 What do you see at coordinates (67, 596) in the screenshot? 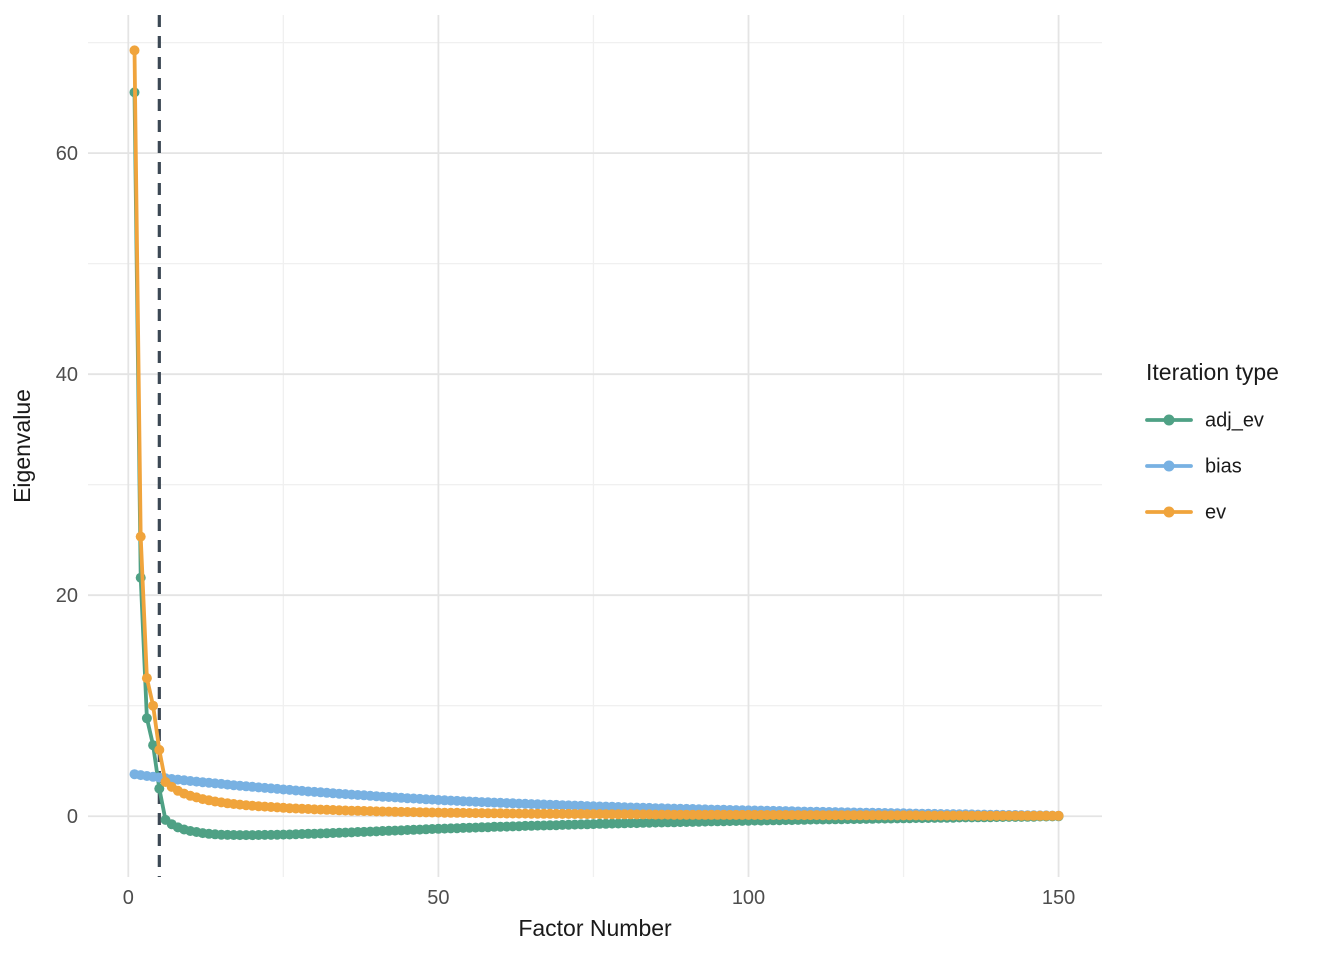
I see `y-tick-label: 20` at bounding box center [67, 596].